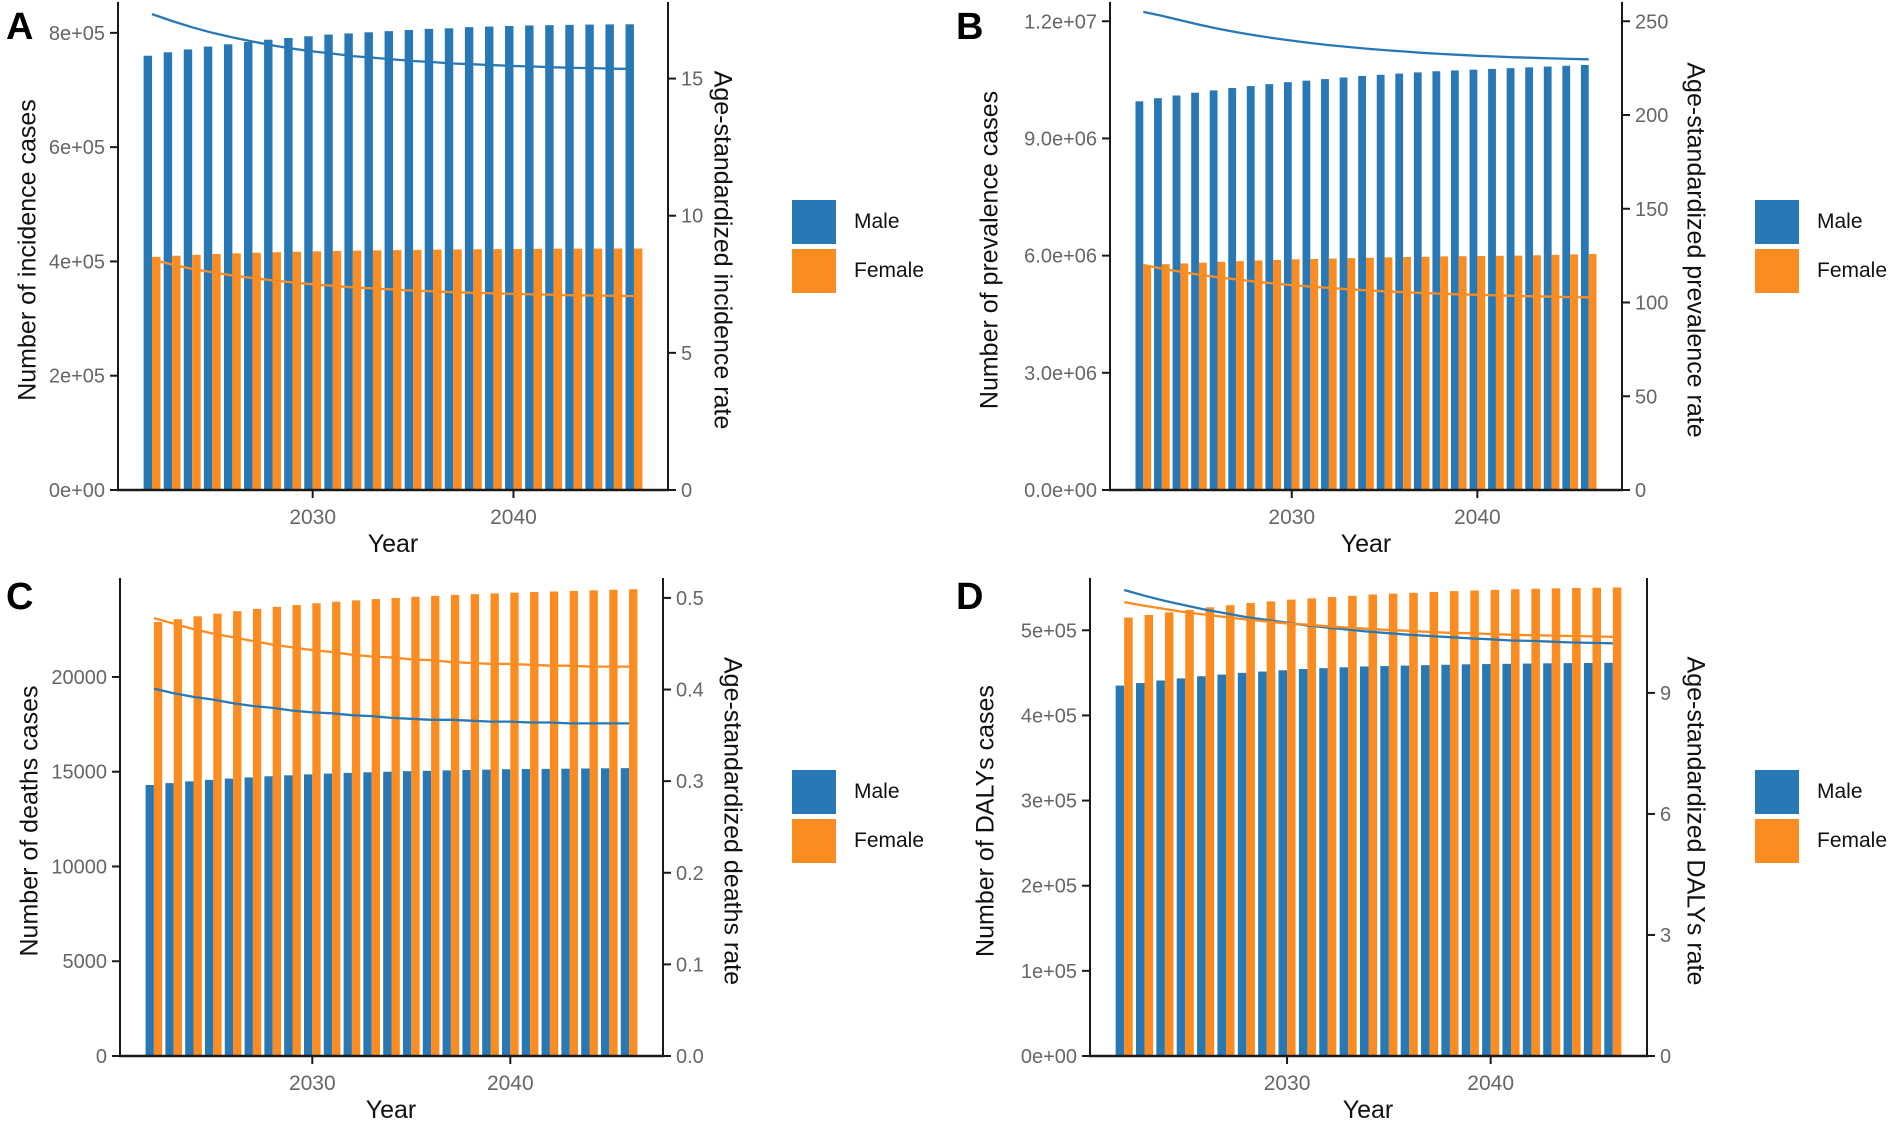  Describe the element at coordinates (77, 148) in the screenshot. I see `left-tick-label: 6e+05` at that location.